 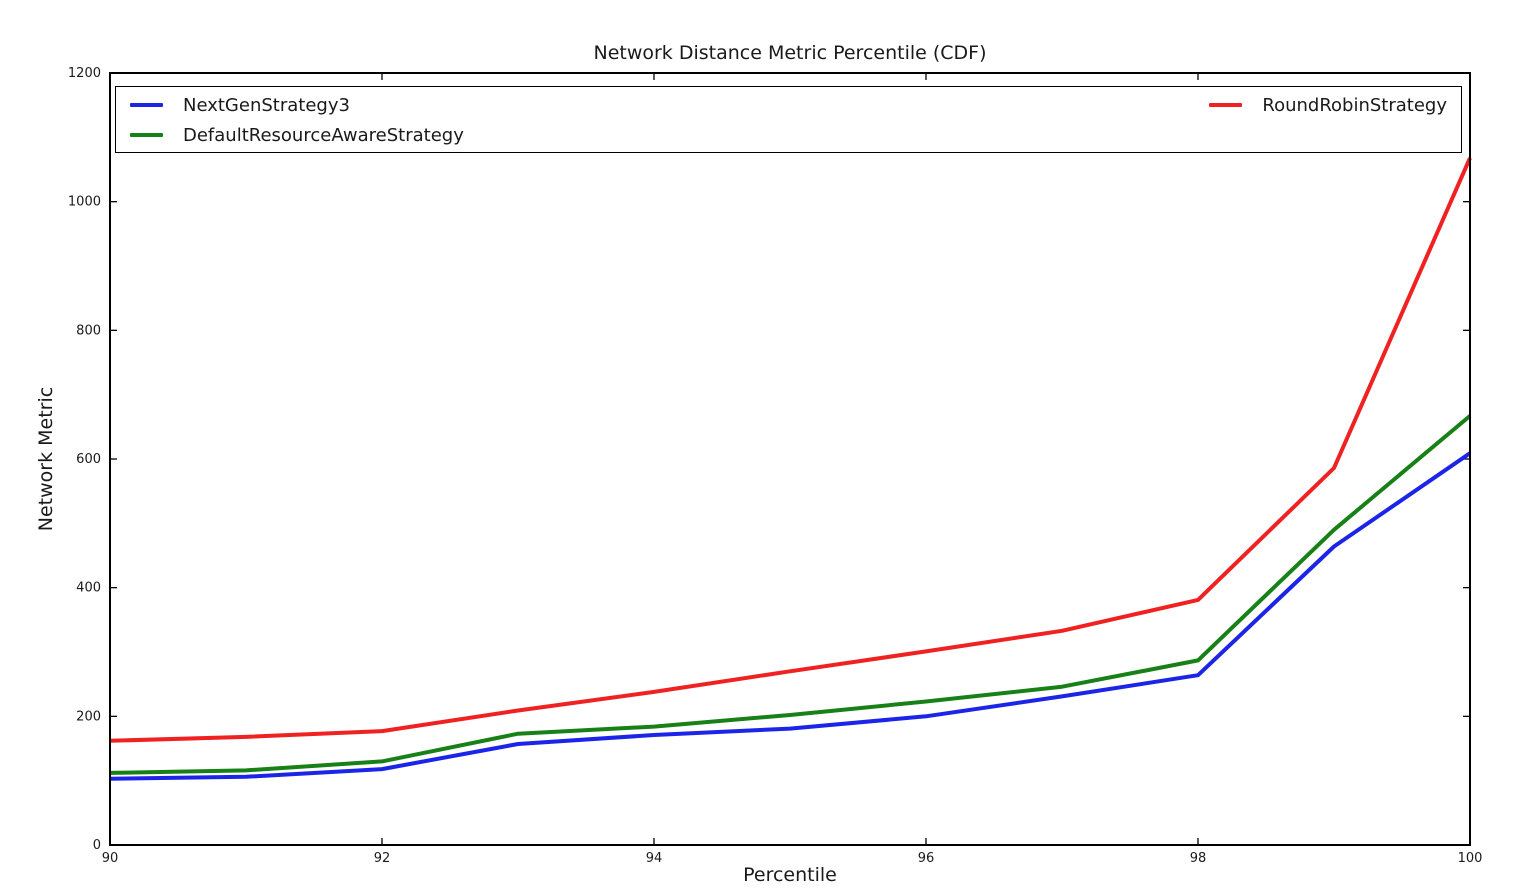 I want to click on legend-label: DefaultResourceAwareStrategy, so click(x=323, y=135).